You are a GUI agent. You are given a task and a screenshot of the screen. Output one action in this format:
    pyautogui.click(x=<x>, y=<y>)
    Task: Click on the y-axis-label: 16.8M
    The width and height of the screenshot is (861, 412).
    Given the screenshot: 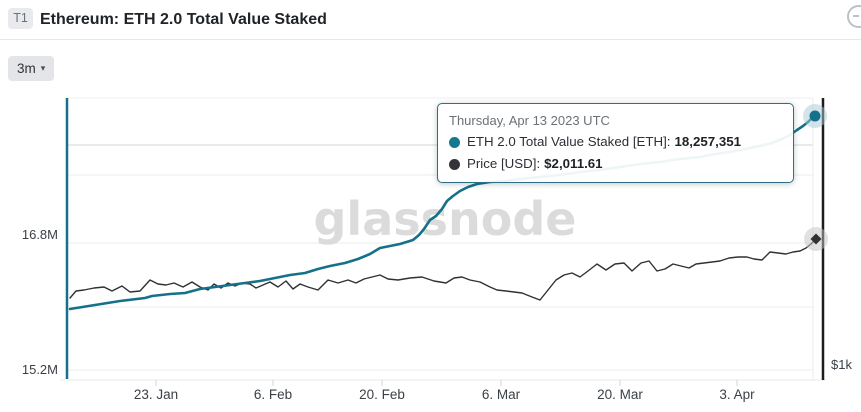 What is the action you would take?
    pyautogui.click(x=39, y=234)
    